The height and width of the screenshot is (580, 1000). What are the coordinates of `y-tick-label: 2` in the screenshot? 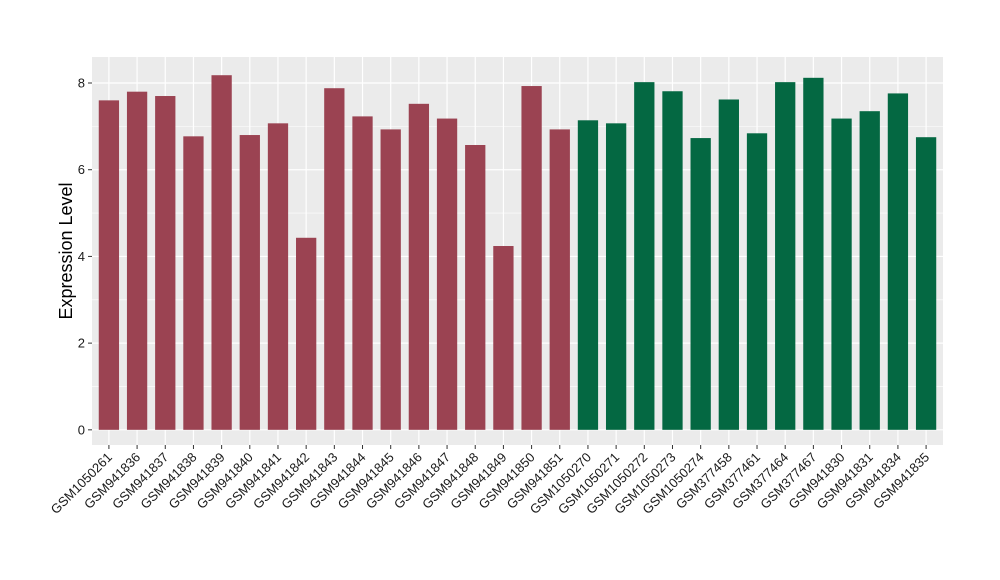 It's located at (81, 343).